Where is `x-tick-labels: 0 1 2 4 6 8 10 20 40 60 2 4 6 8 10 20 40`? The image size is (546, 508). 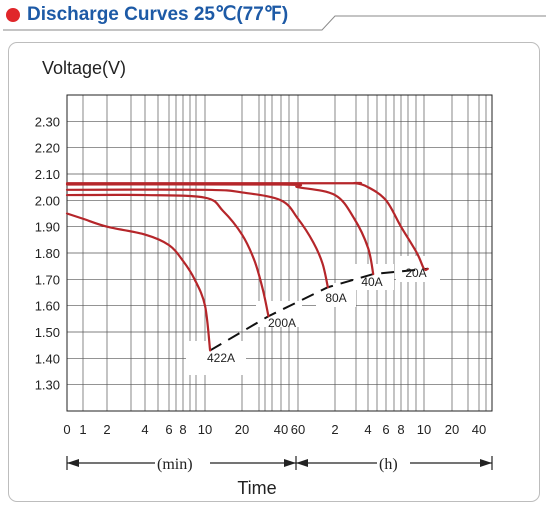 x-tick-labels: 0 1 2 4 6 8 10 20 40 60 2 4 6 8 10 20 40 is located at coordinates (274, 429).